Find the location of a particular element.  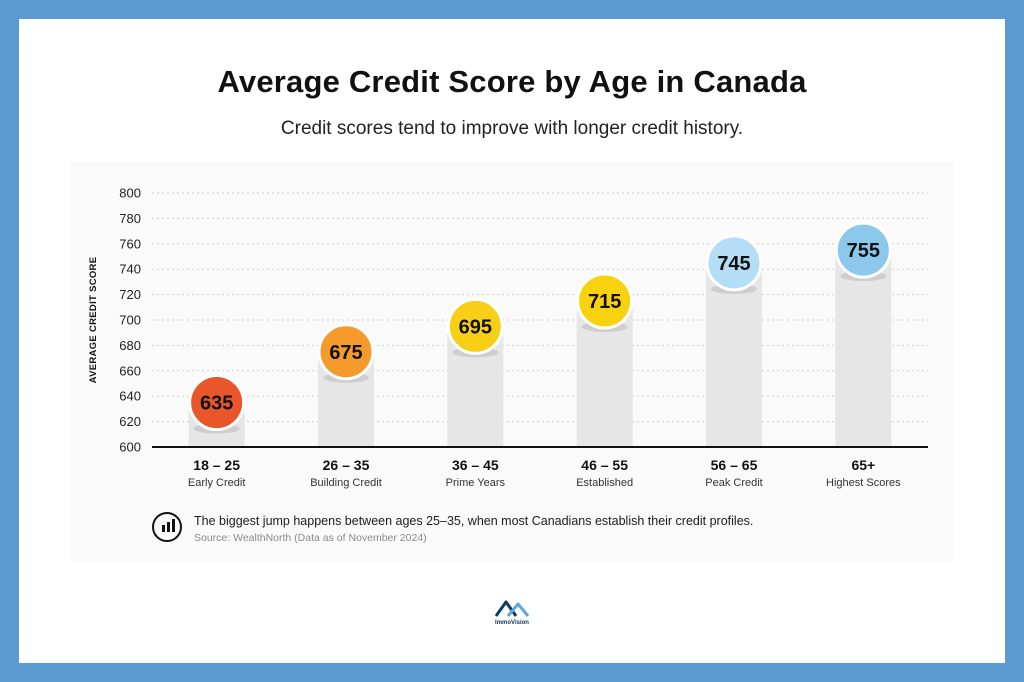

data-label: 755 is located at coordinates (863, 251).